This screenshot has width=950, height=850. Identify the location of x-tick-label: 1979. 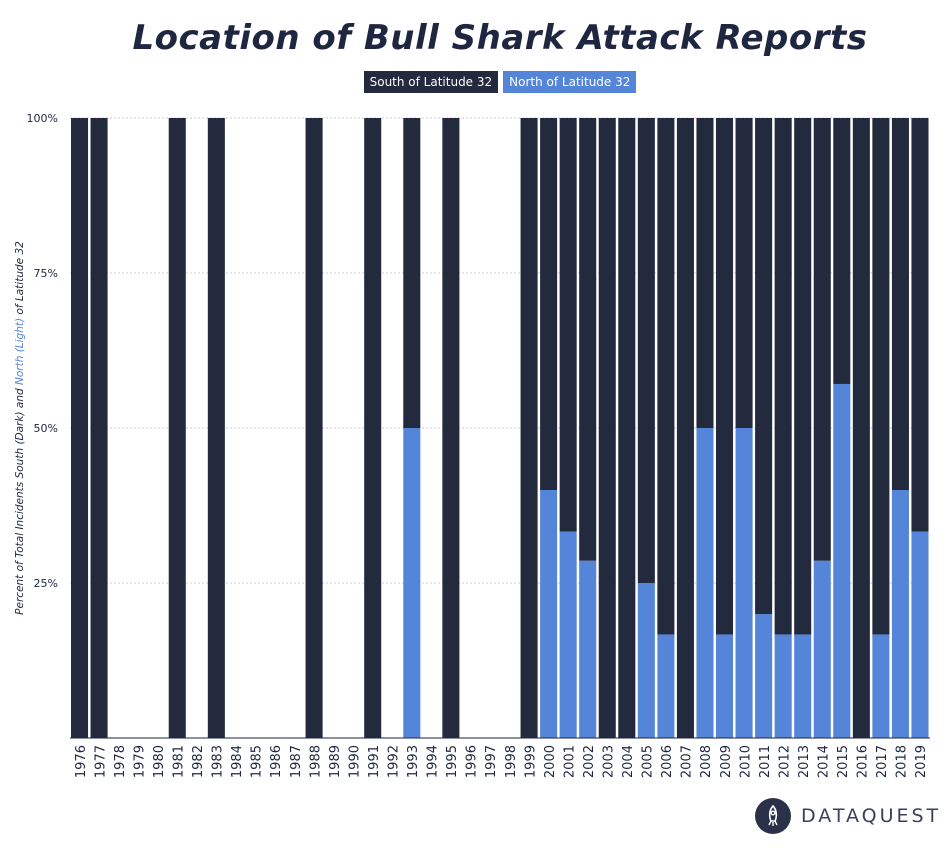
(139, 761).